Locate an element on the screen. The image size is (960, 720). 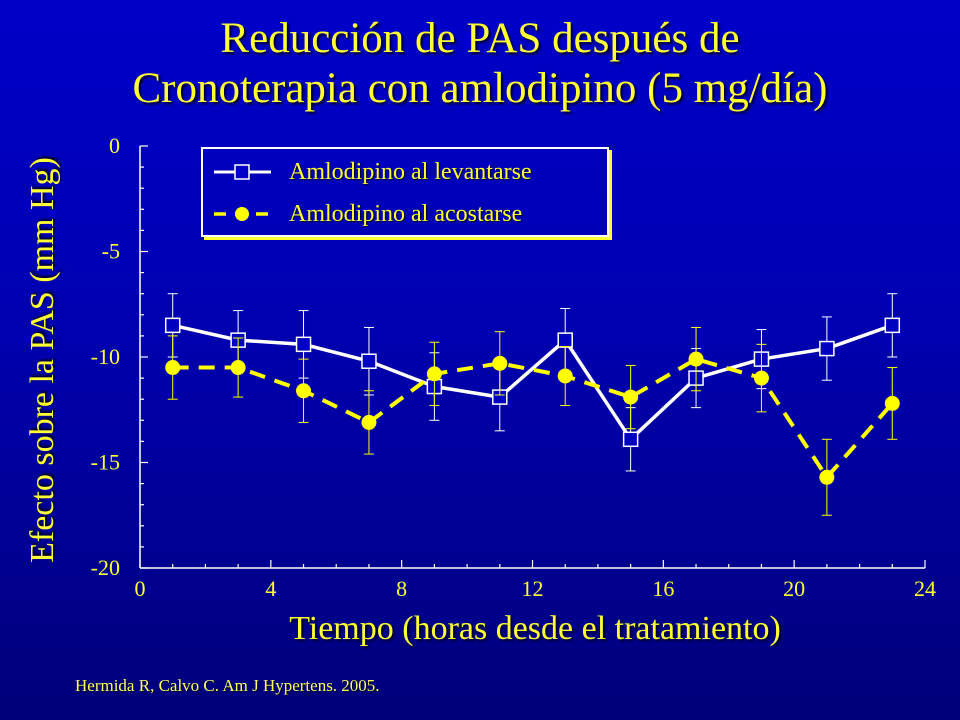
y-tick-label: -20 is located at coordinates (105, 567).